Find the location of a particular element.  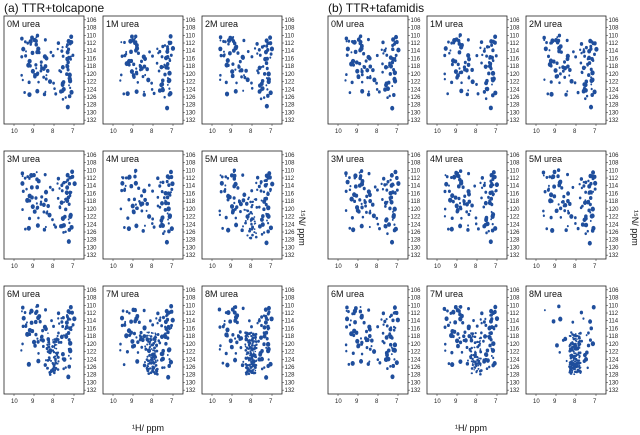

y-tick-label: 108 is located at coordinates (416, 299).